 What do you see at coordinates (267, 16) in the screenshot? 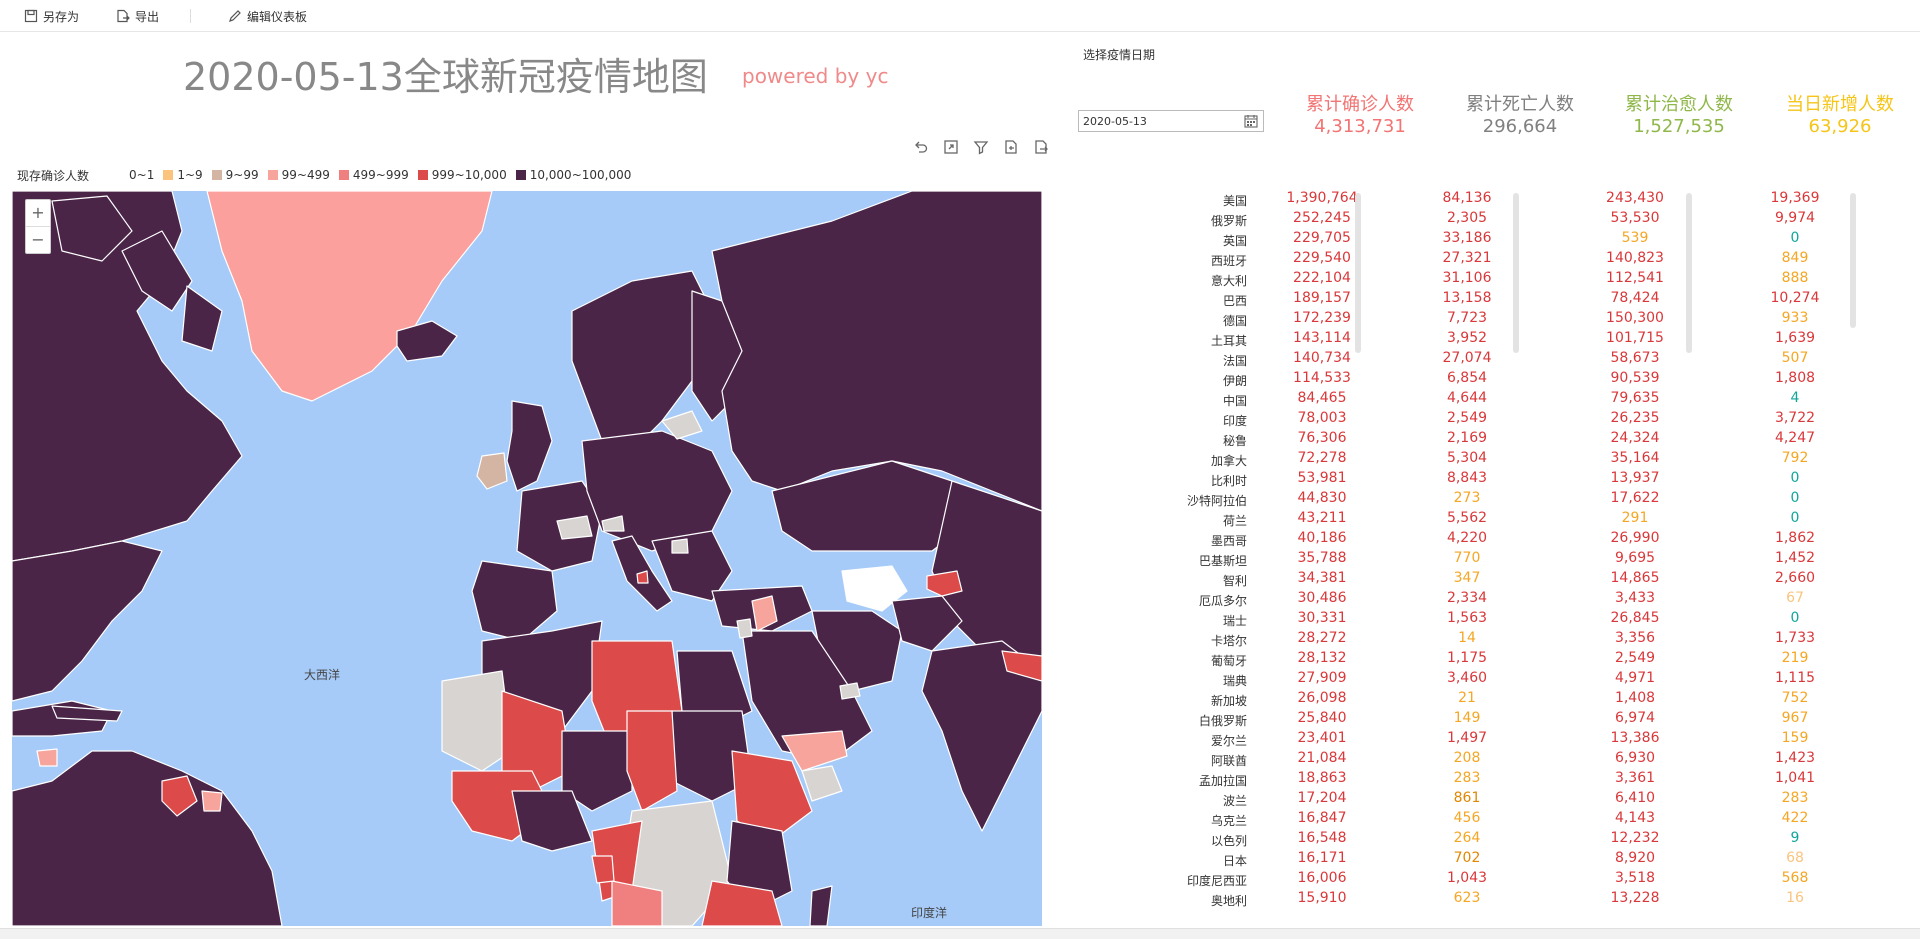
I see `edit-dashboard-button: 编辑仪表板` at bounding box center [267, 16].